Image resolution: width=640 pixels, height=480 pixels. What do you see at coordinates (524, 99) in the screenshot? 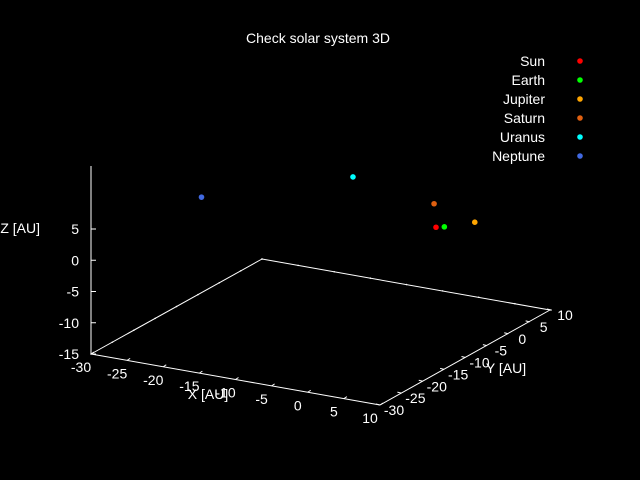
I see `legend-label-jupiter: Jupiter` at bounding box center [524, 99].